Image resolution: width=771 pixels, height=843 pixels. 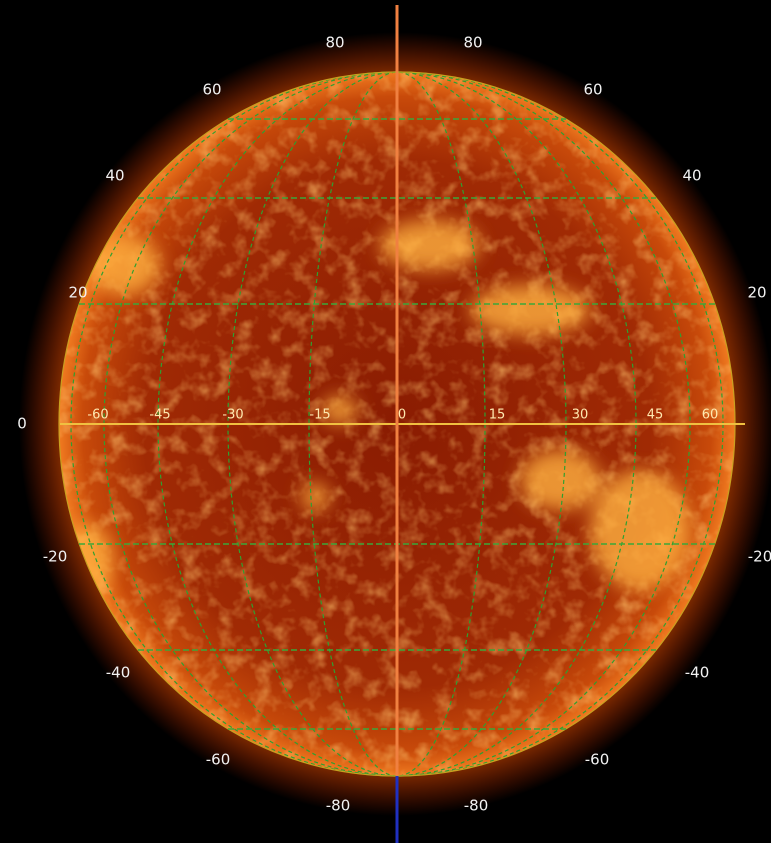 I want to click on latitude-label: 0, so click(x=22, y=424).